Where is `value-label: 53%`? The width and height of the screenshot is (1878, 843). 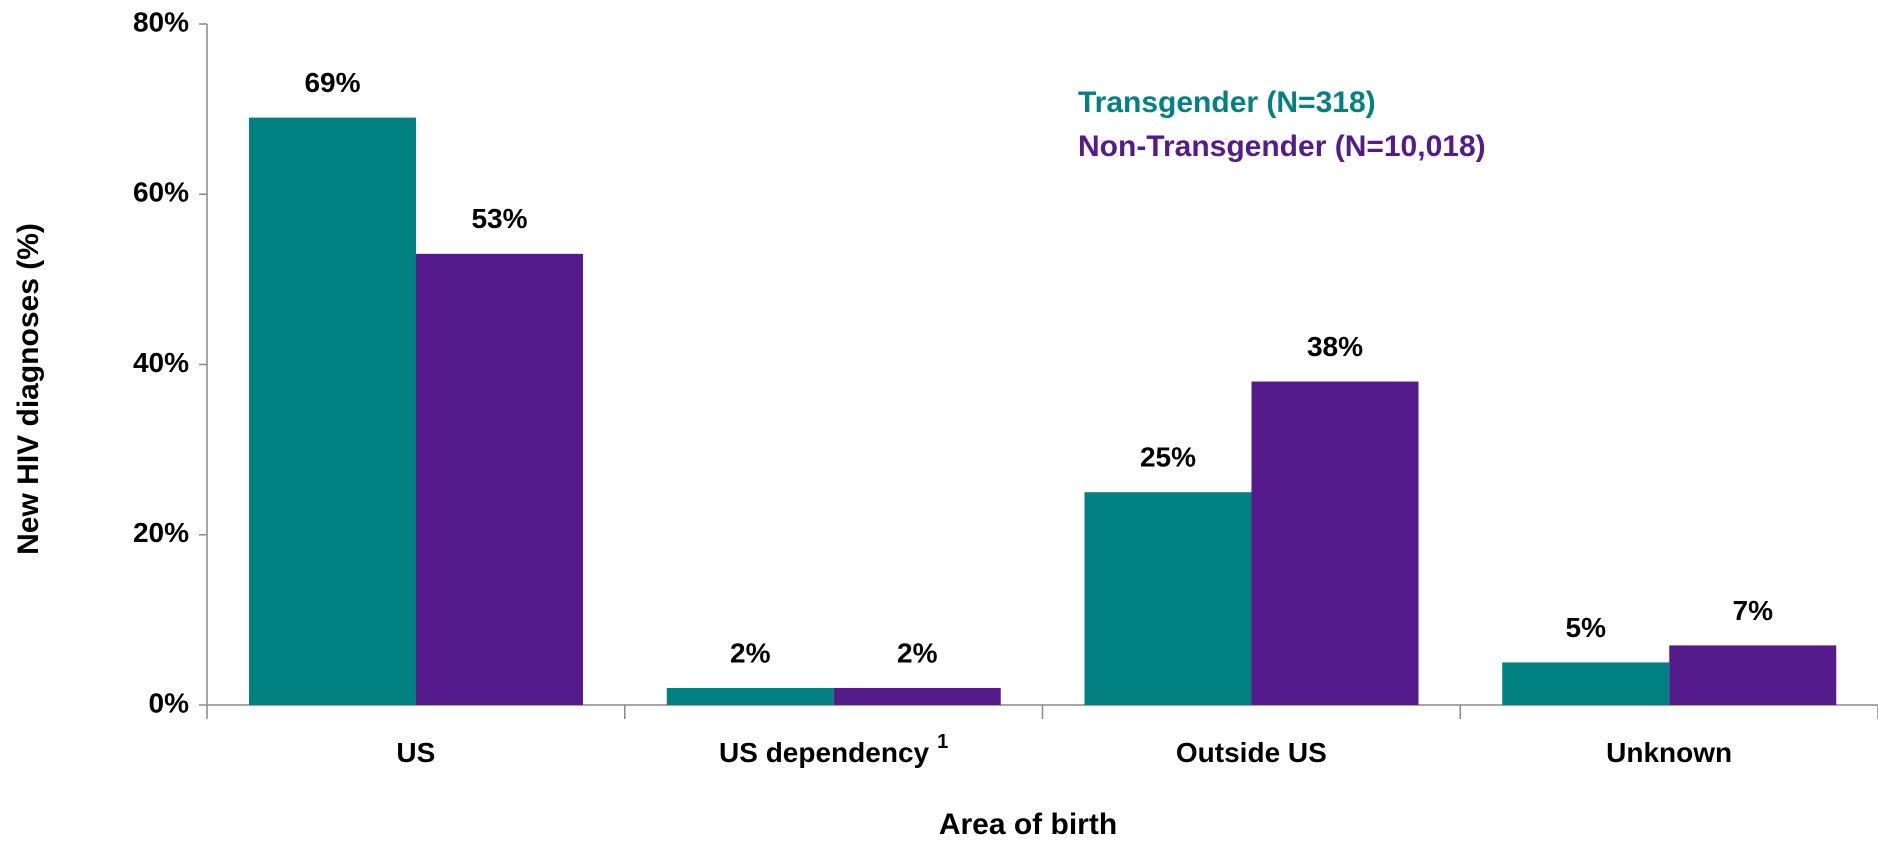
value-label: 53% is located at coordinates (499, 218).